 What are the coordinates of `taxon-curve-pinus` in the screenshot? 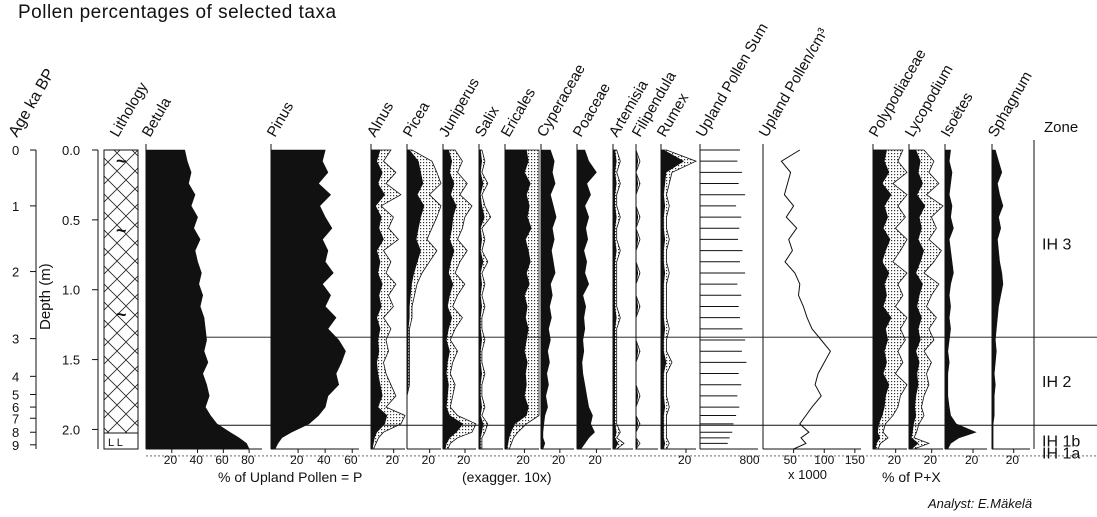 It's located at (308, 299).